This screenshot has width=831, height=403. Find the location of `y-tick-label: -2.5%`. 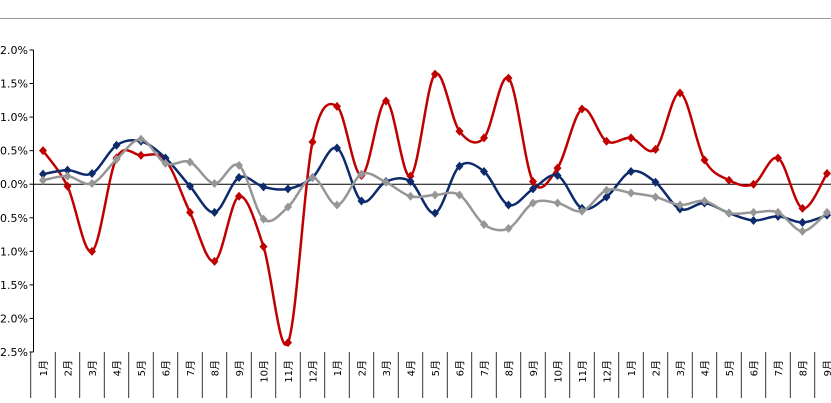

y-tick-label: -2.5% is located at coordinates (14, 352).